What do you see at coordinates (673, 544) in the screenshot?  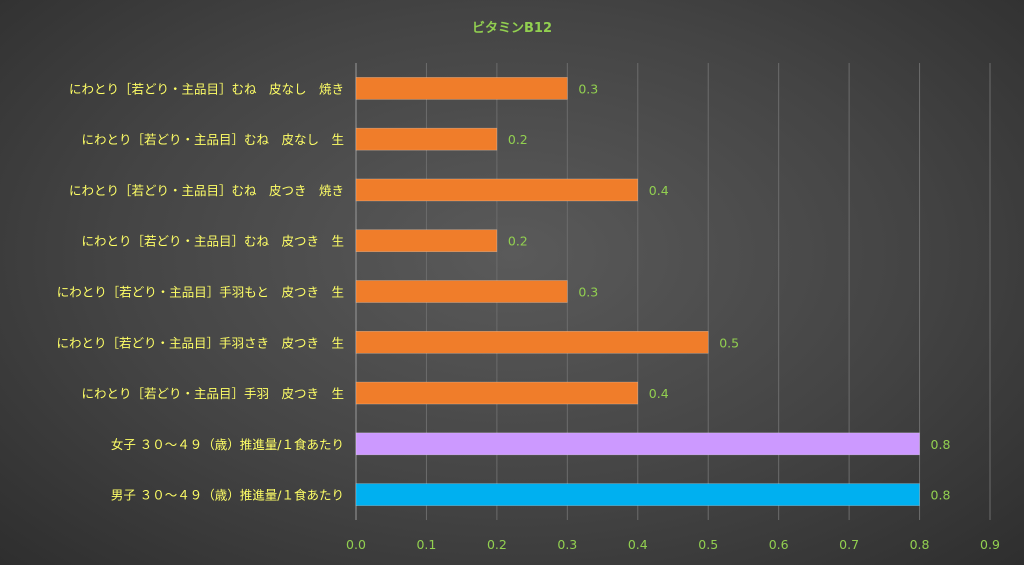 I see `x-axis-ticks: 0.0 0.1 0.2 0.3 0.4 0.5 0.6 0.7 0.8 0.9` at bounding box center [673, 544].